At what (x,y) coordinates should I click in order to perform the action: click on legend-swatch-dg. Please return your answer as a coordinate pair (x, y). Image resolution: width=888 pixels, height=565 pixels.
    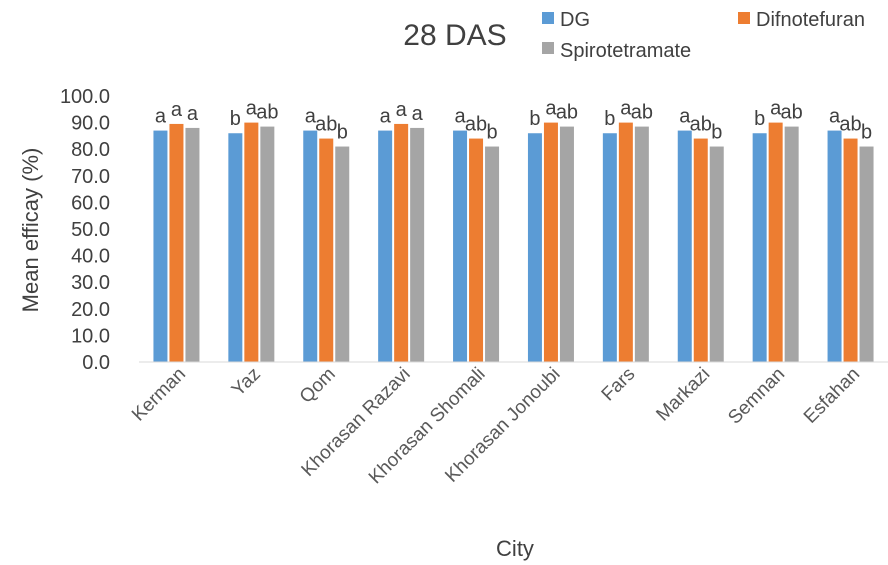
    Looking at the image, I should click on (548, 18).